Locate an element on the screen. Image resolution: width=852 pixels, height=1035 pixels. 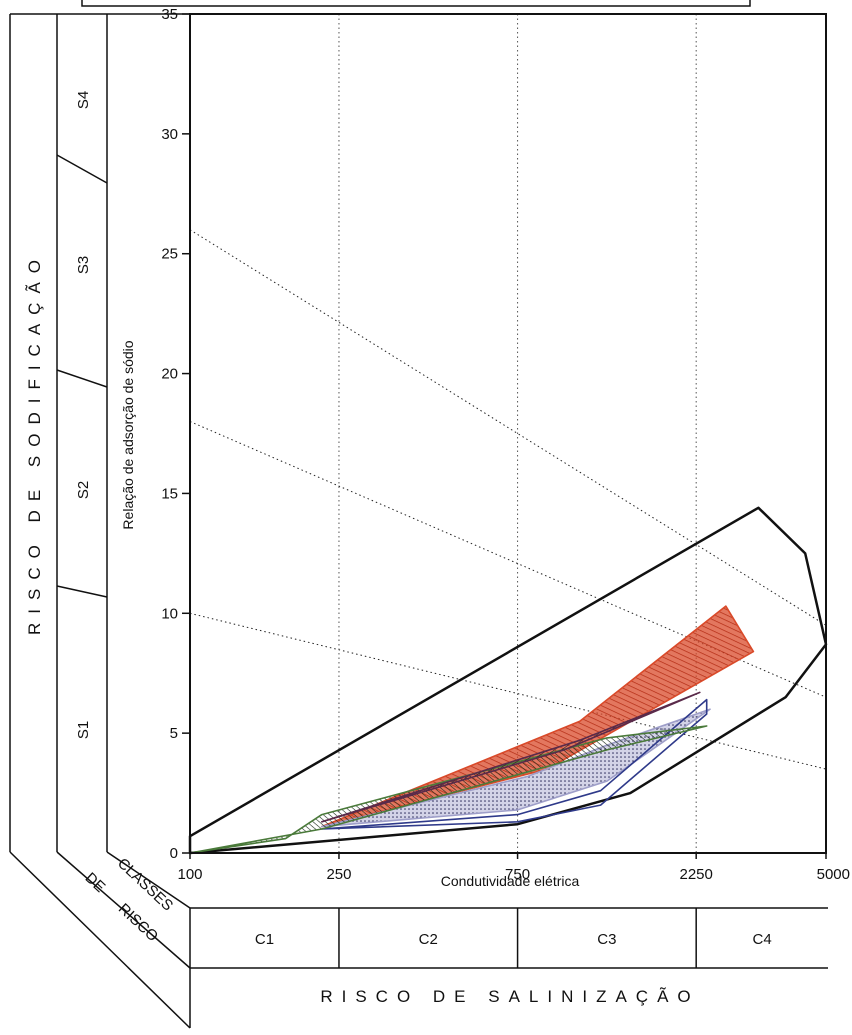
salinity-class-C2: C2 is located at coordinates (428, 939).